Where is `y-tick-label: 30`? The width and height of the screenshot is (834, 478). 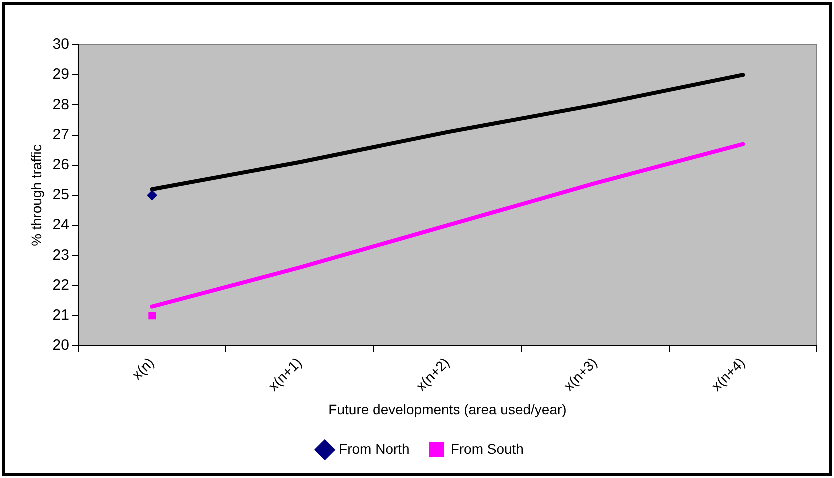
y-tick-label: 30 is located at coordinates (61, 45).